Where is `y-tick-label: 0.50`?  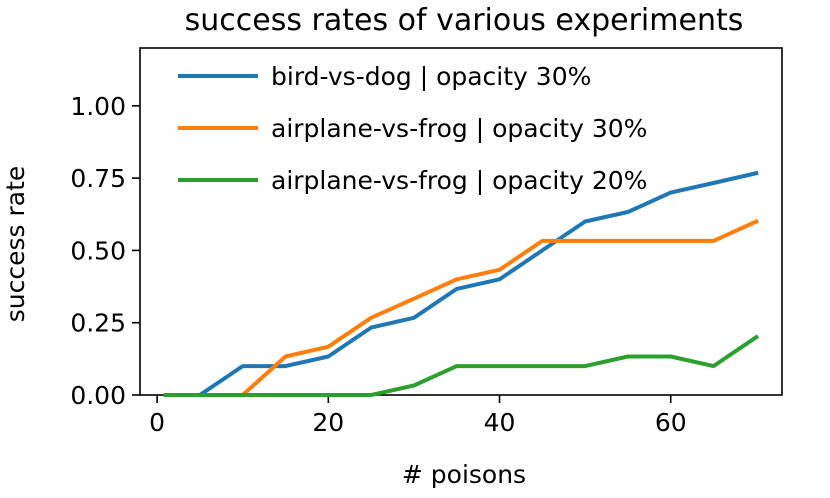 y-tick-label: 0.50 is located at coordinates (98, 250).